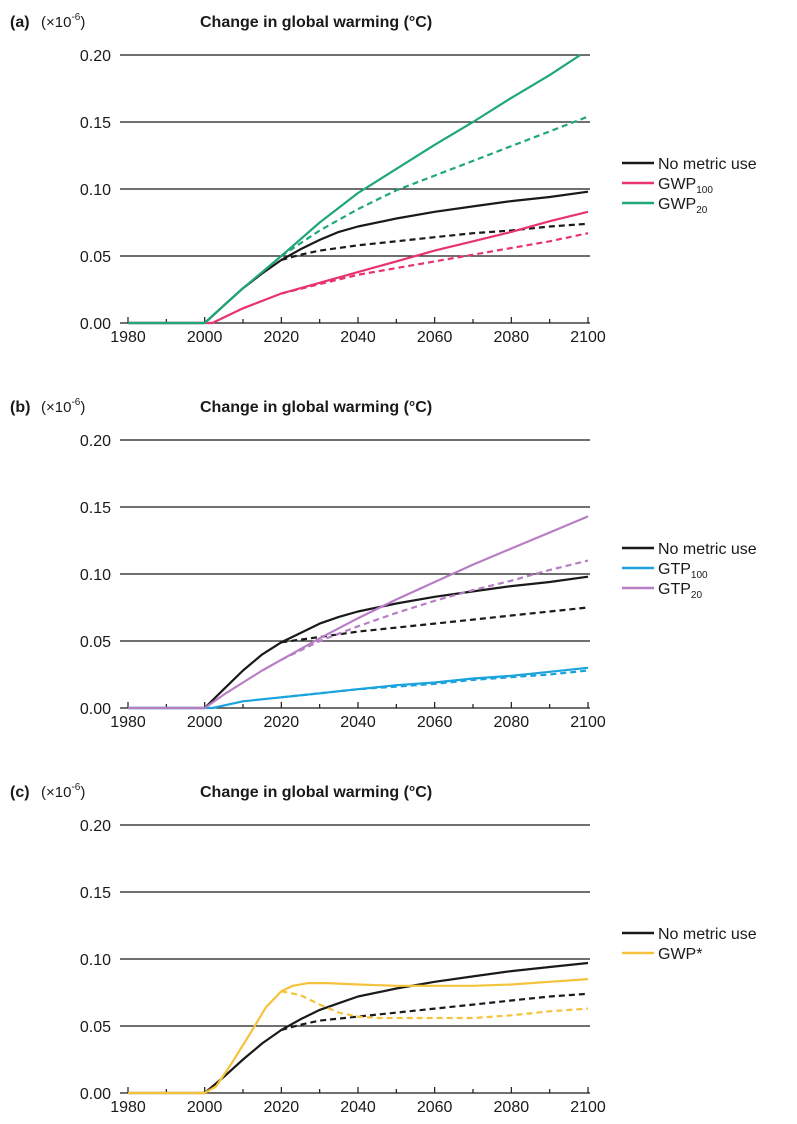 Image resolution: width=797 pixels, height=1124 pixels. What do you see at coordinates (20, 792) in the screenshot?
I see `panel-label: (c)` at bounding box center [20, 792].